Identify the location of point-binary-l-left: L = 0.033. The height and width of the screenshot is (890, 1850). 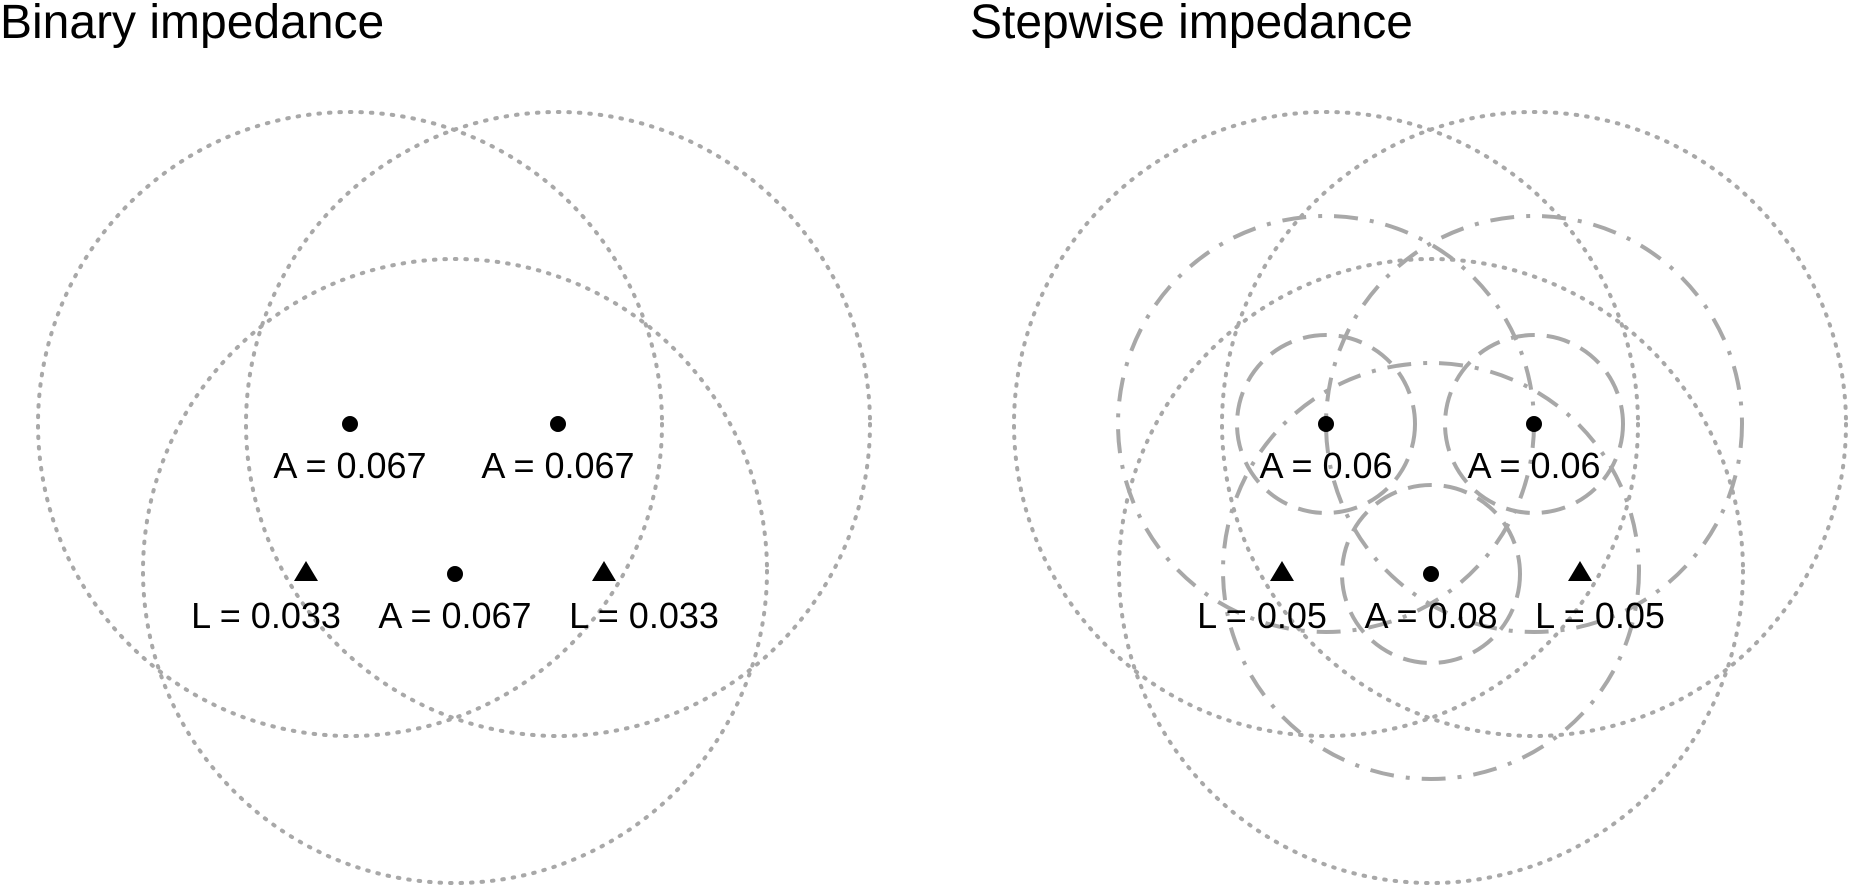
(266, 598).